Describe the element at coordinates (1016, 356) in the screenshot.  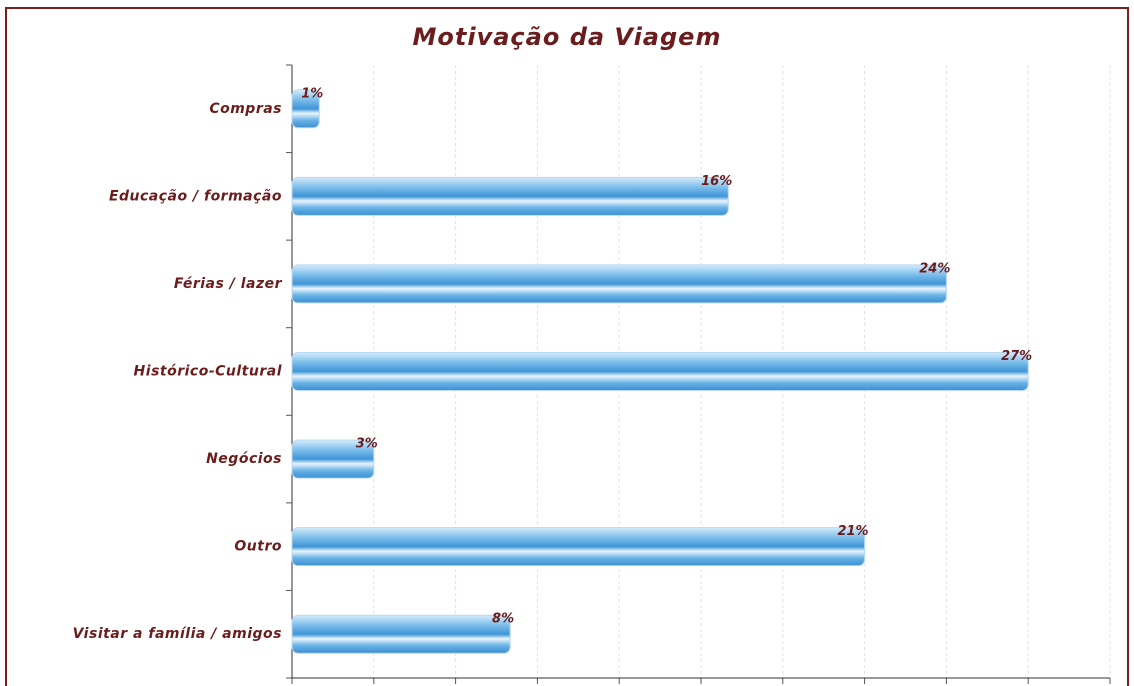
I see `value-label: 27%` at that location.